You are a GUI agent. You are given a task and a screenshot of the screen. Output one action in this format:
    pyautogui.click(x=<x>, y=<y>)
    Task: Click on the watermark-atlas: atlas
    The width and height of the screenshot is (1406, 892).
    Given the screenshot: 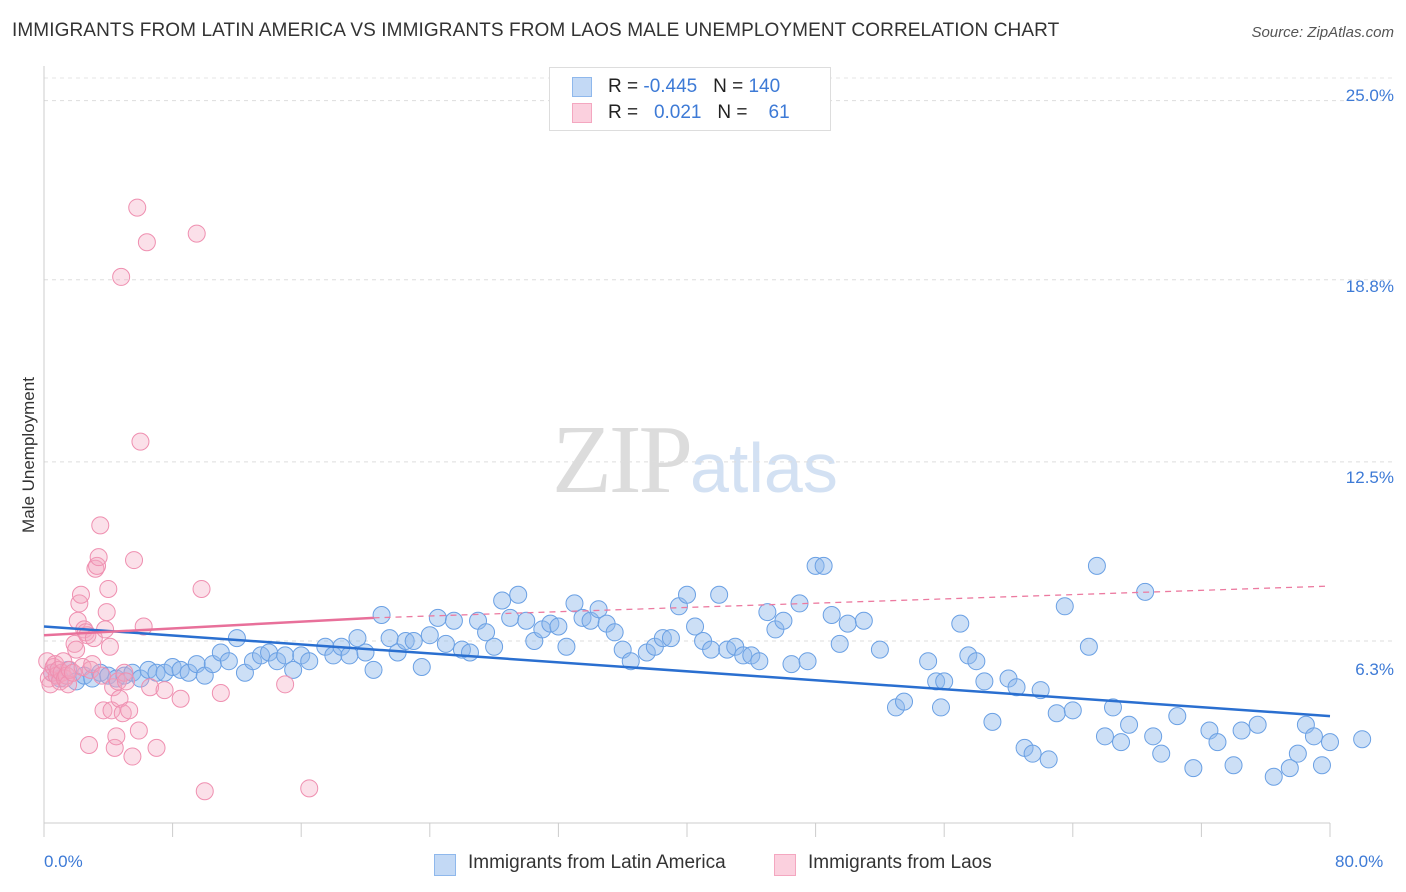 What is the action you would take?
    pyautogui.click(x=764, y=468)
    